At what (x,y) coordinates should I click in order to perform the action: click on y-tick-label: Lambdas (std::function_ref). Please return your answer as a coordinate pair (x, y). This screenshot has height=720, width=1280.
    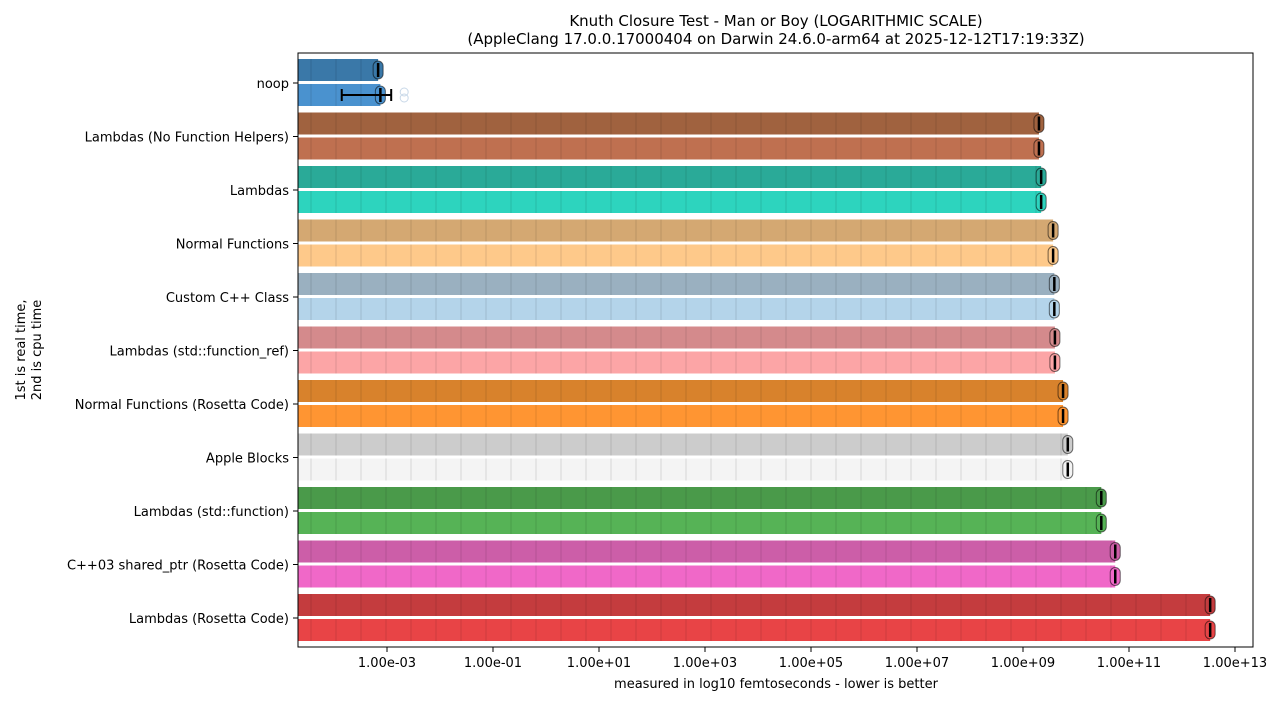
    Looking at the image, I should click on (199, 352).